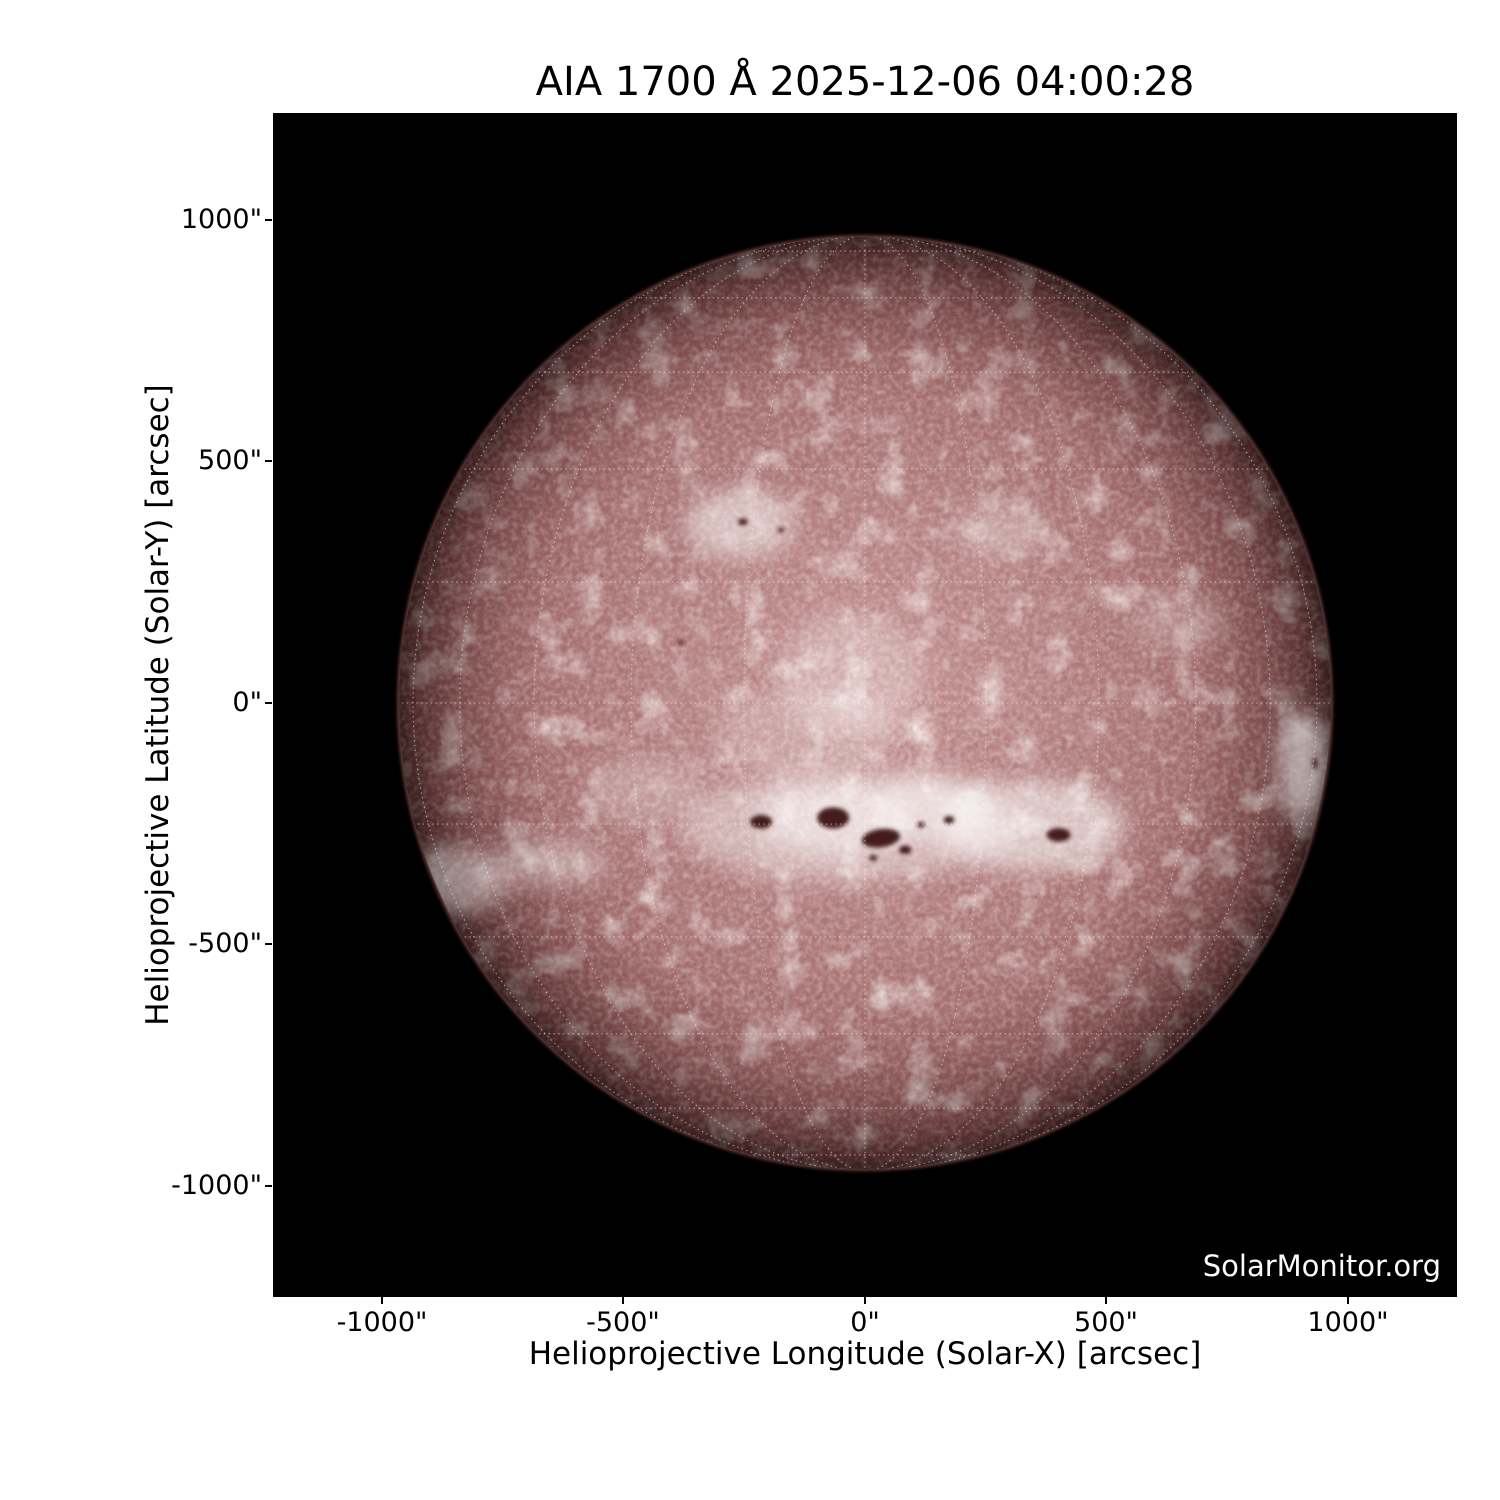 The height and width of the screenshot is (1500, 1500). What do you see at coordinates (865, 82) in the screenshot?
I see `plot-title: AIA 1700 Å 2025-12-06 04:00:28` at bounding box center [865, 82].